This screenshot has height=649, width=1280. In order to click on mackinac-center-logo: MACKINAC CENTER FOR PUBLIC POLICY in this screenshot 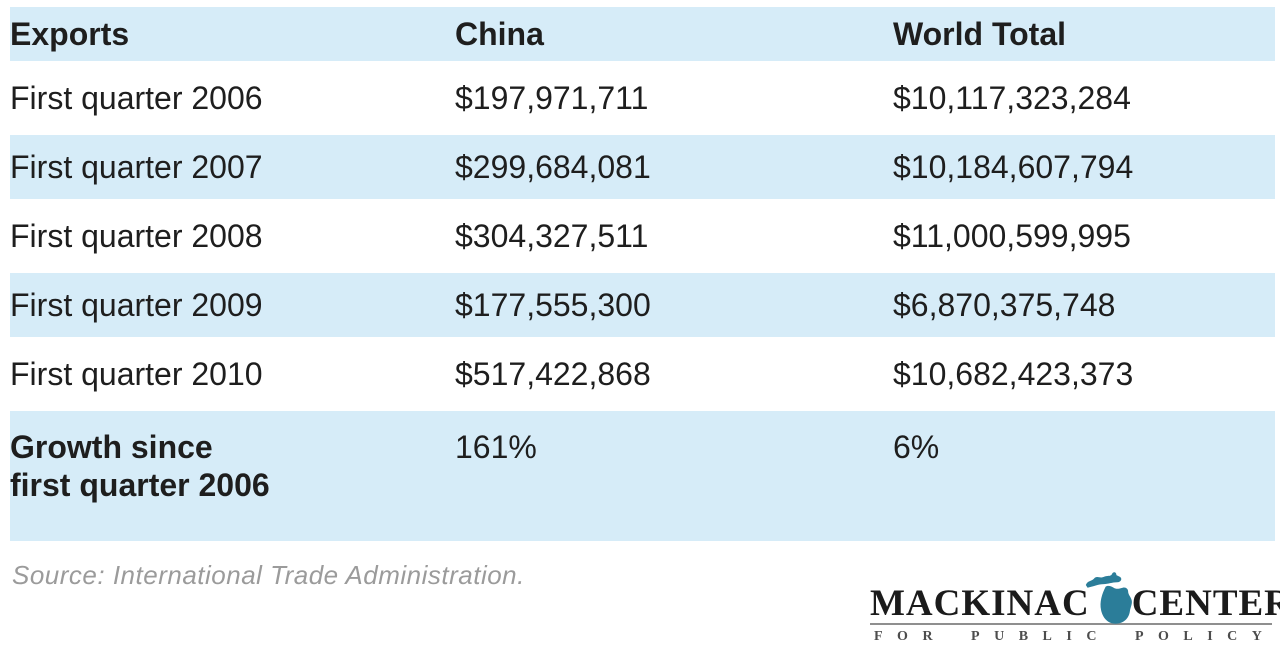, I will do `click(1075, 603)`.